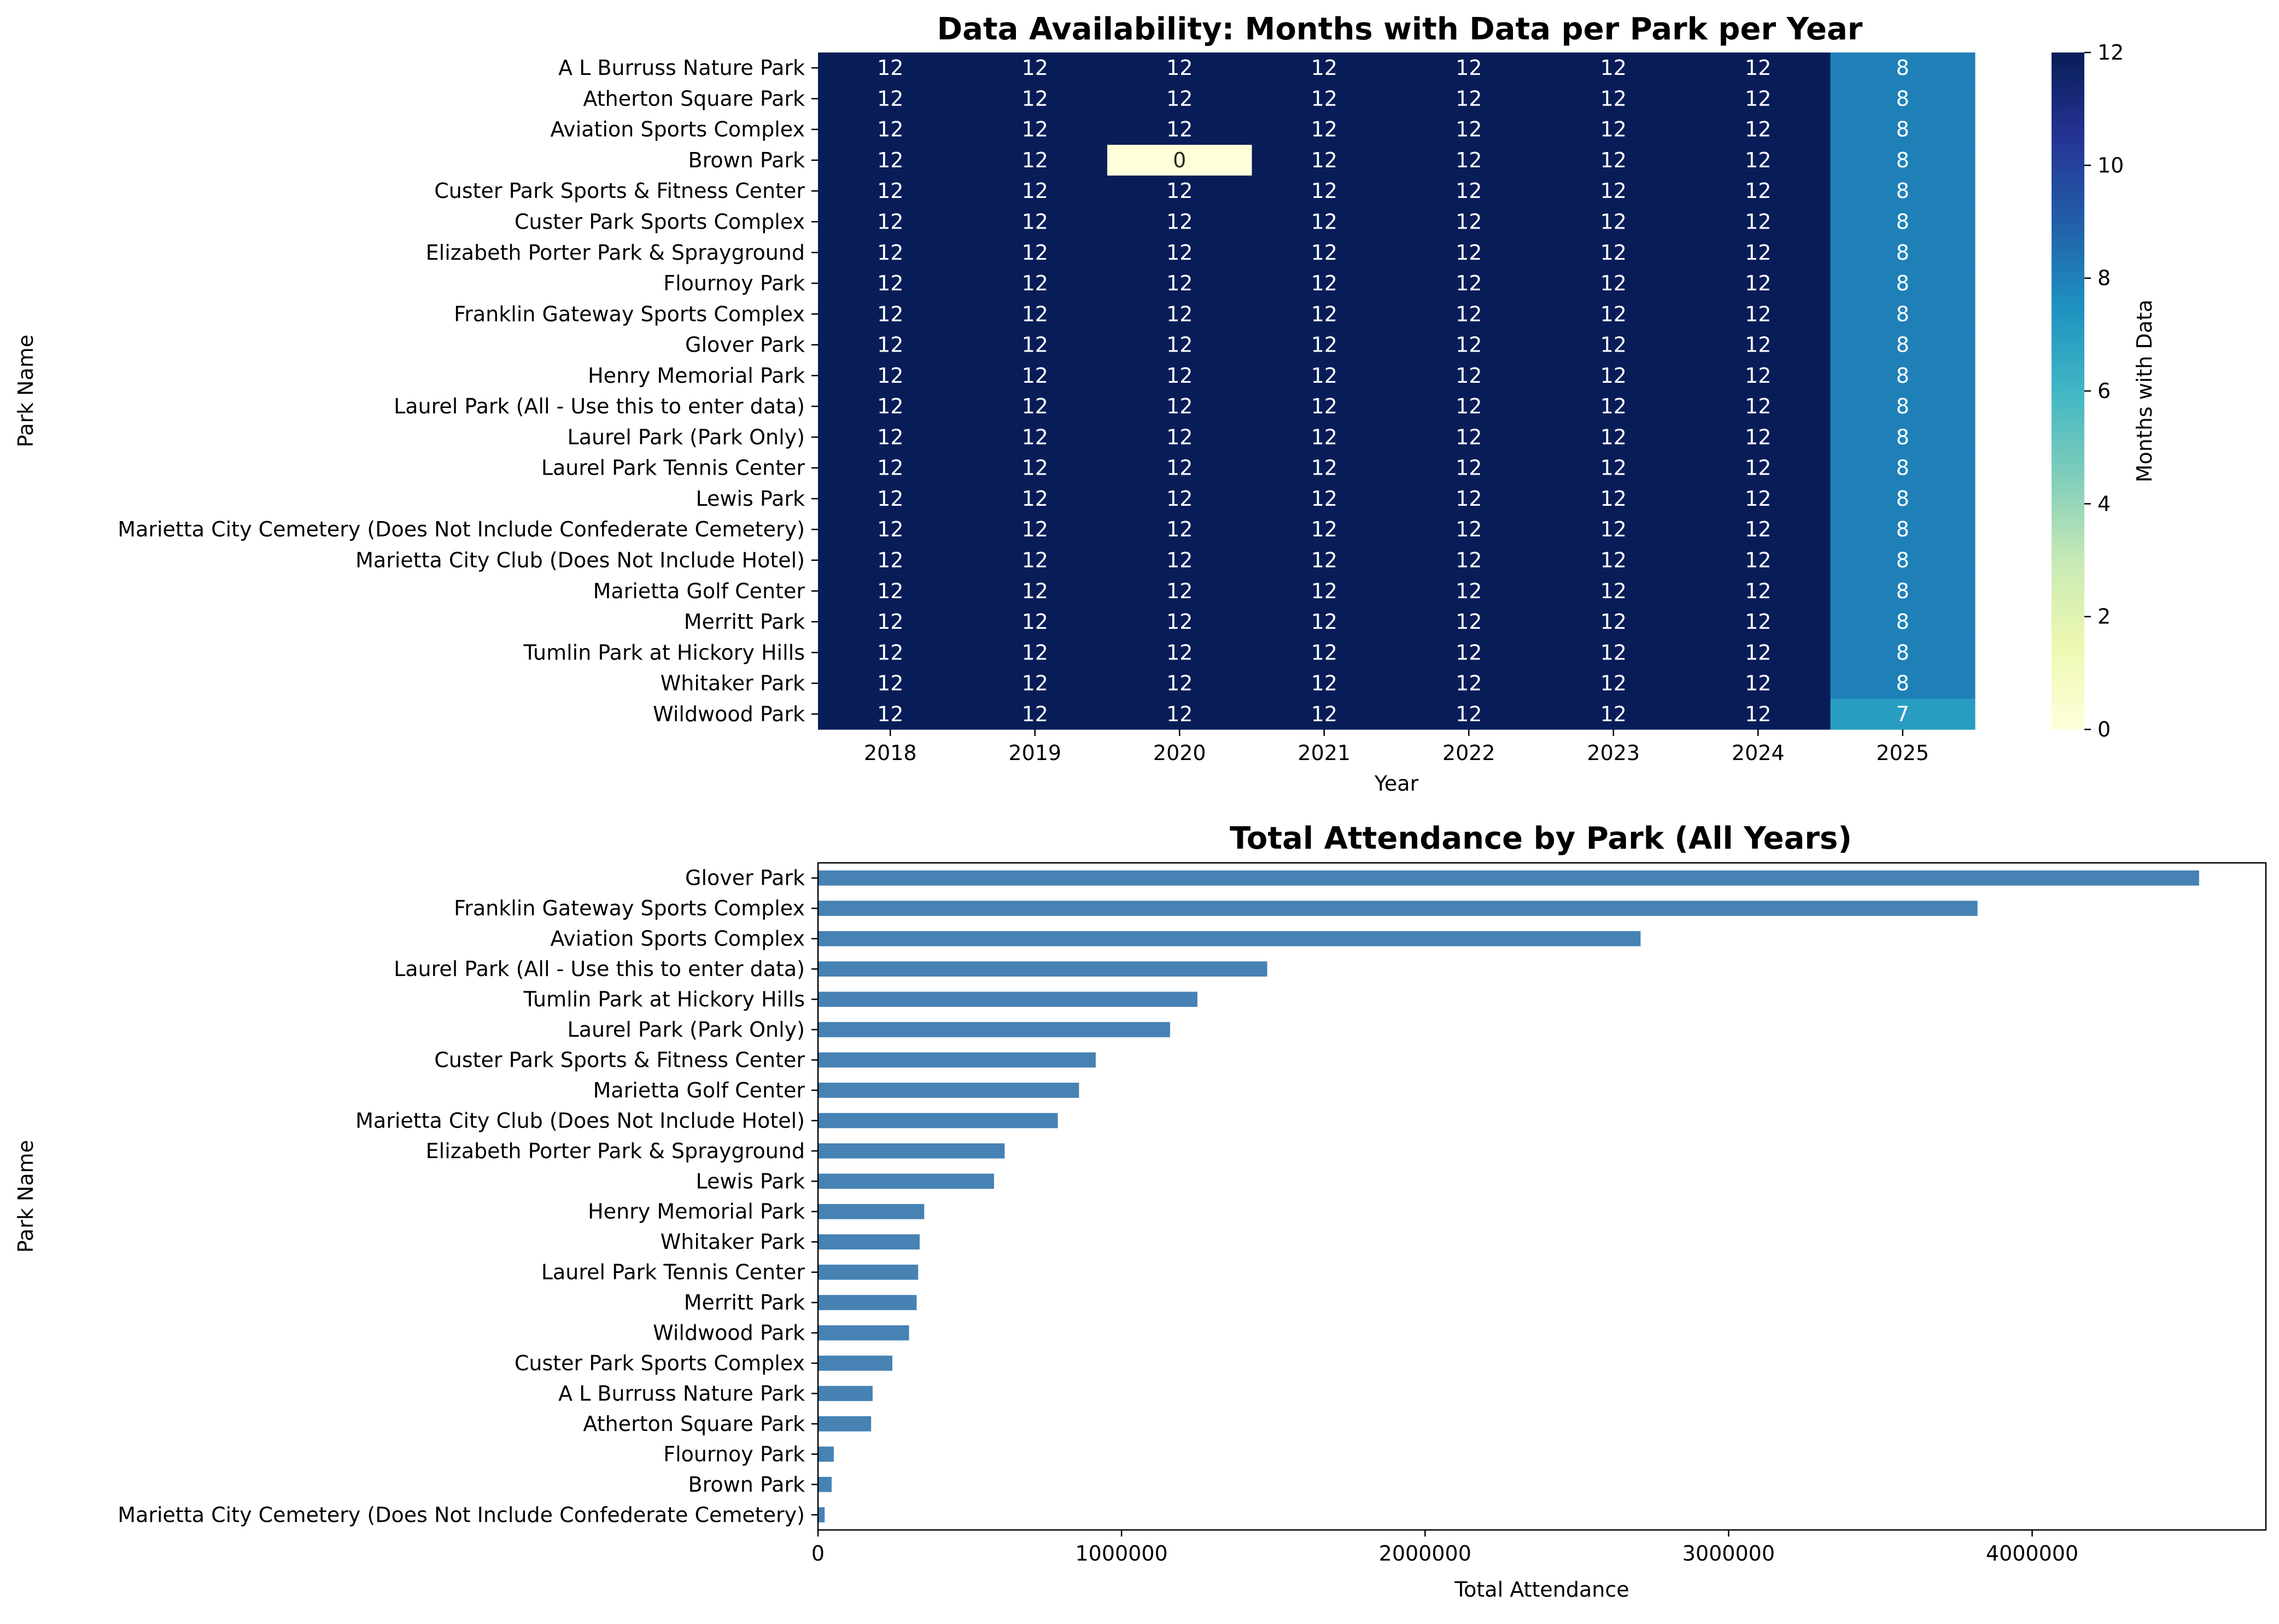  What do you see at coordinates (2032, 1553) in the screenshot?
I see `bar-x-tick-label: 4000000` at bounding box center [2032, 1553].